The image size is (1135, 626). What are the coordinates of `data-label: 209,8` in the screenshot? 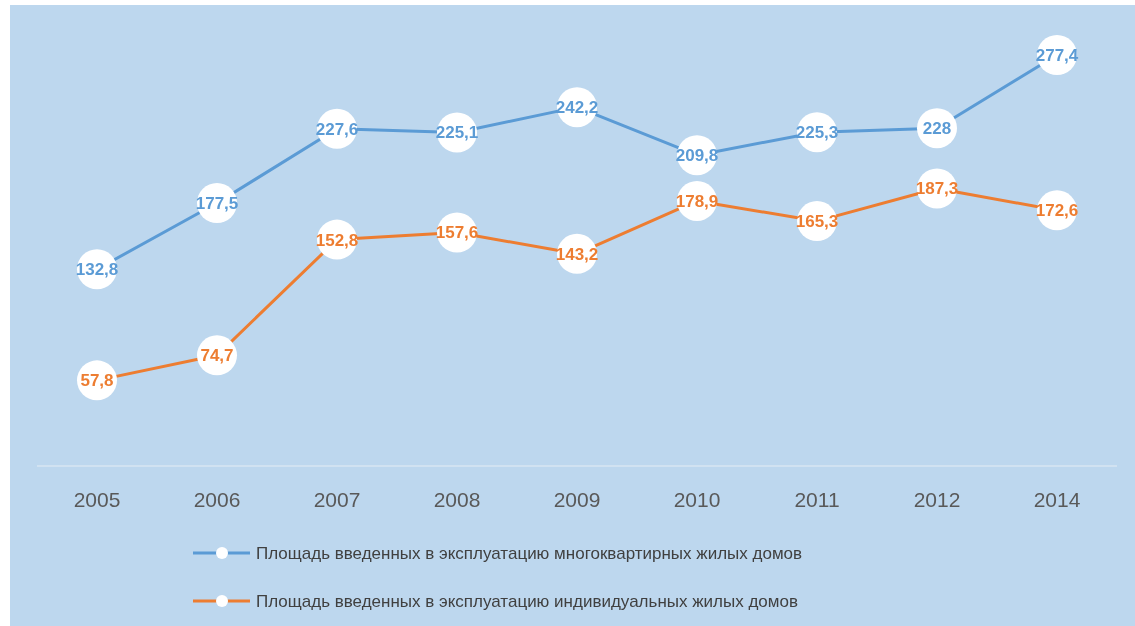 It's located at (697, 156).